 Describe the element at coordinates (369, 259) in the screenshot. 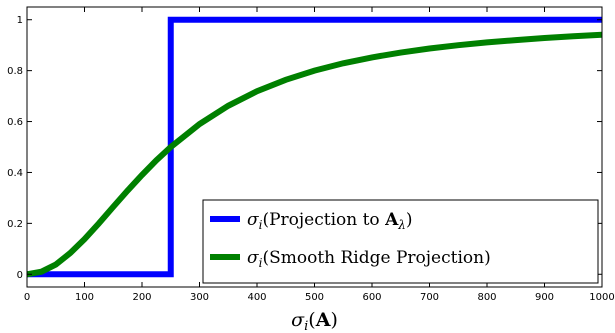

I see `legend-label-2: σi(Smooth Ridge Projection)` at that location.